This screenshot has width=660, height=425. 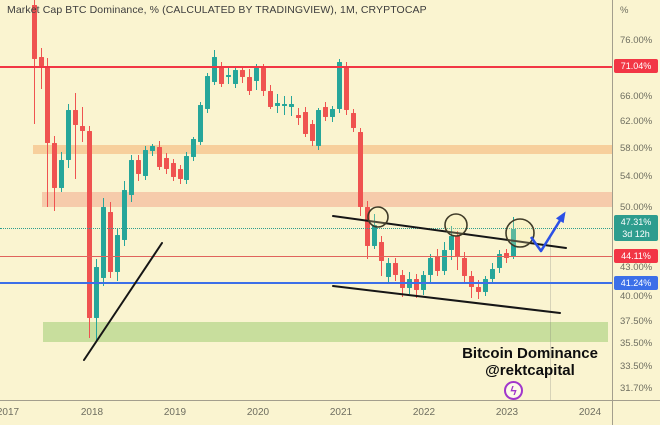 I want to click on time-axis: 2017 2018 2019 2020 2021 2022 2023 2024, so click(x=330, y=413).